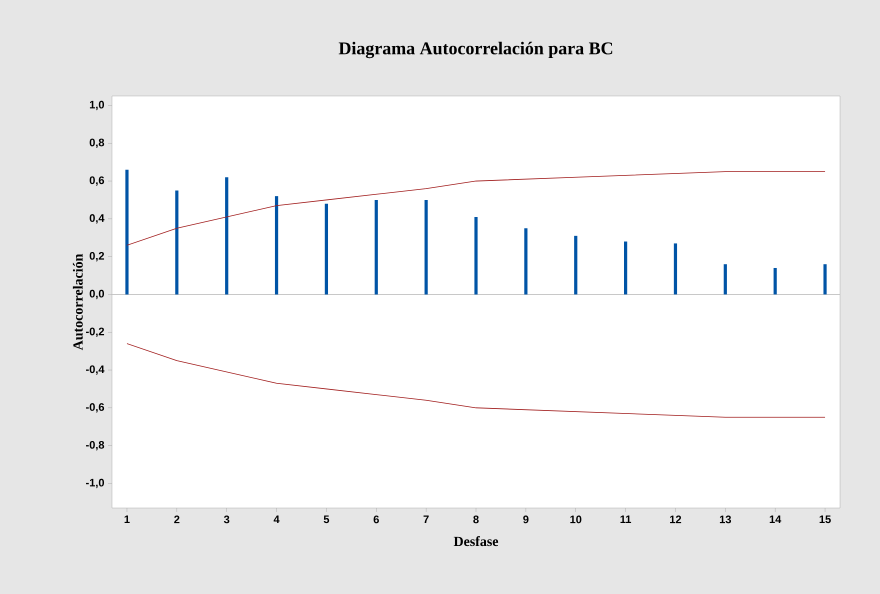  What do you see at coordinates (95, 483) in the screenshot?
I see `y-tick-label: -1,0` at bounding box center [95, 483].